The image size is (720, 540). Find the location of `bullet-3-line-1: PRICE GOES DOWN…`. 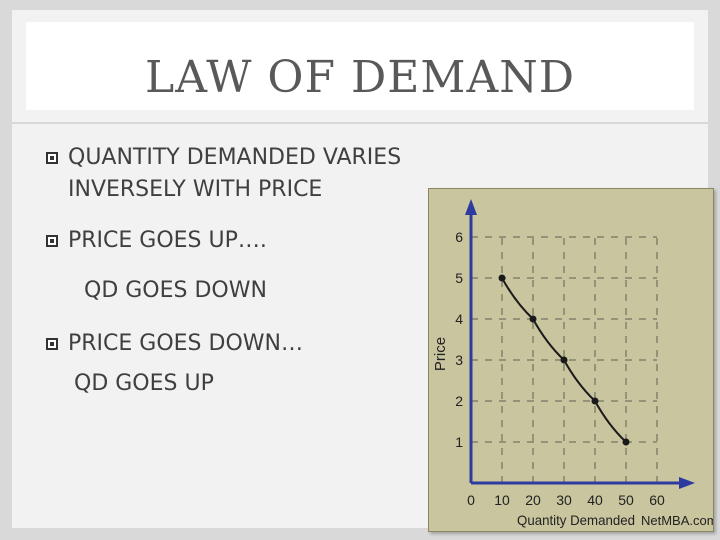

bullet-3-line-1: PRICE GOES DOWN… is located at coordinates (185, 343).